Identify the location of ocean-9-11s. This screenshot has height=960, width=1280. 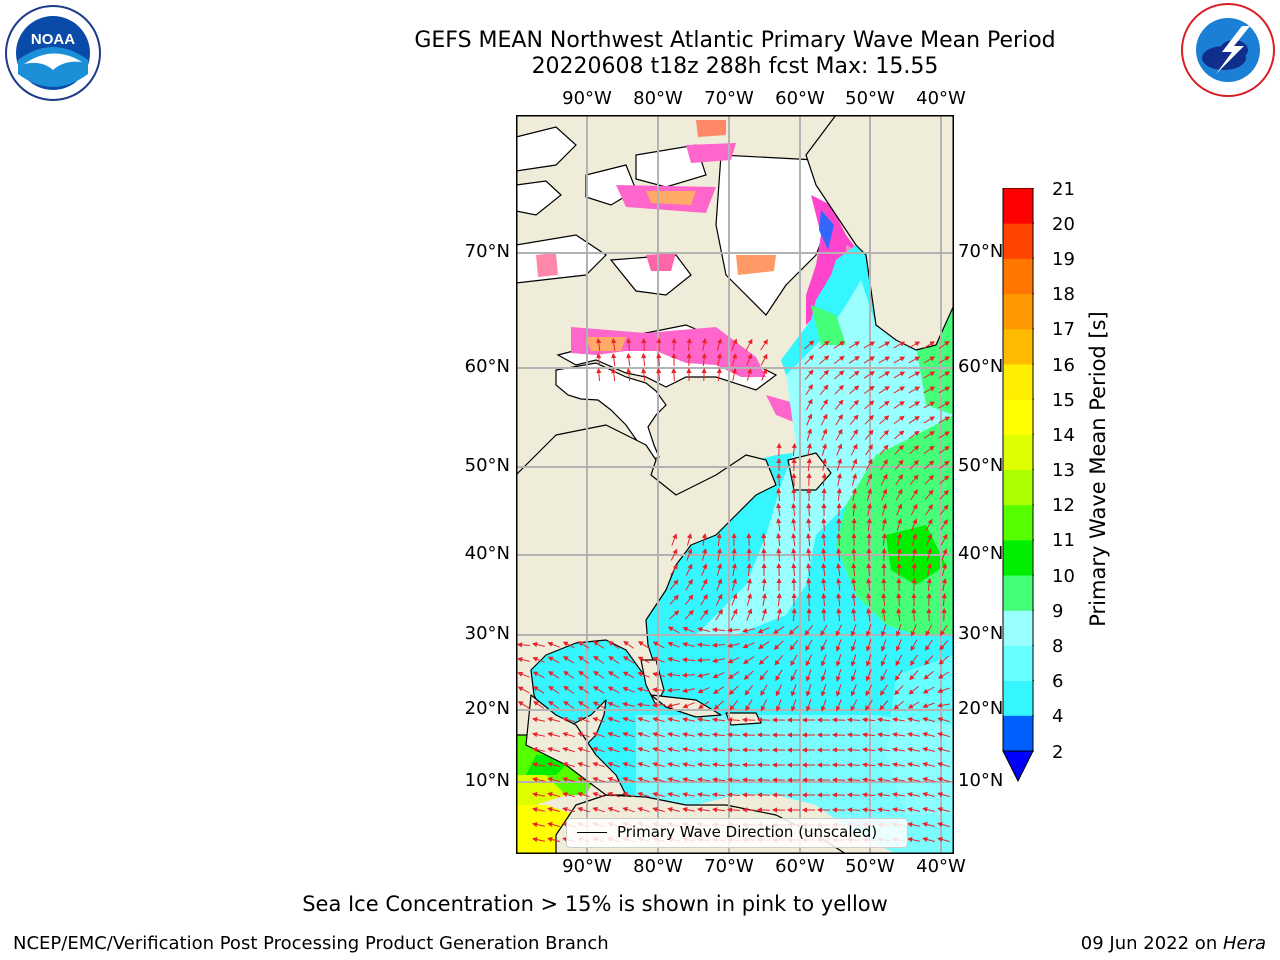
(895, 525).